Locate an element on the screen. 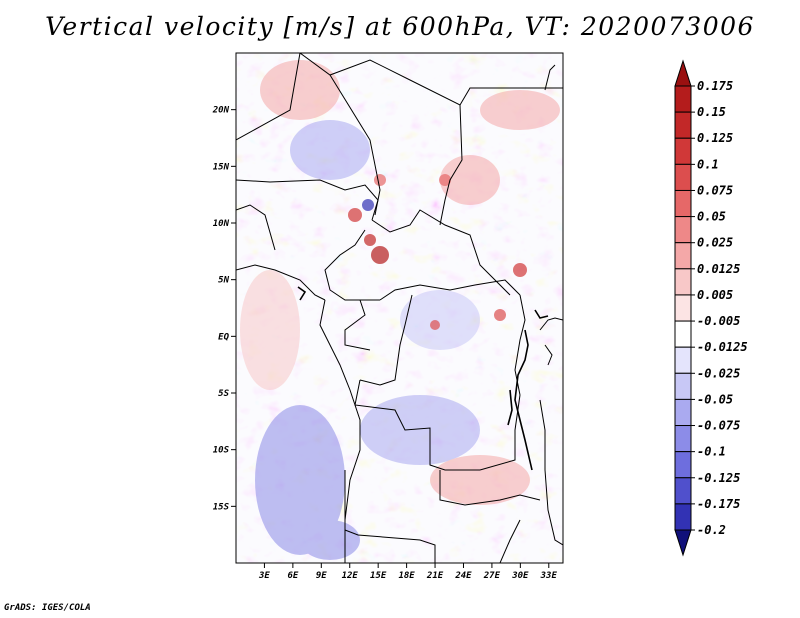 The image size is (800, 618). x-tick-label: 30E is located at coordinates (520, 576).